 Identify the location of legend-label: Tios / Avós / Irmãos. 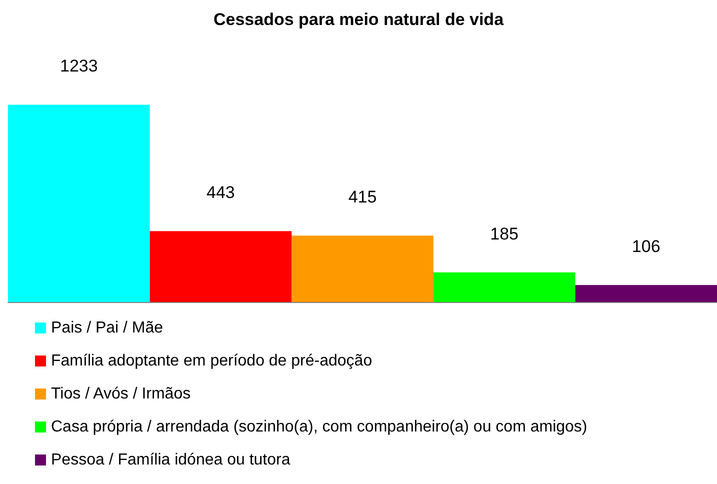
(121, 394).